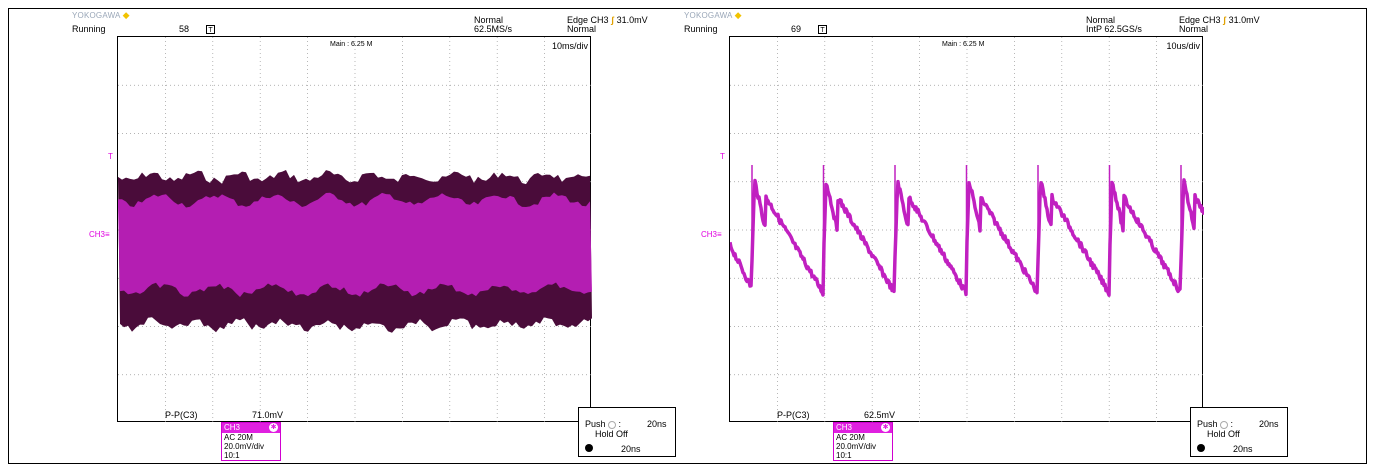 The height and width of the screenshot is (467, 1375). I want to click on timebase: 10us/div, so click(1183, 46).